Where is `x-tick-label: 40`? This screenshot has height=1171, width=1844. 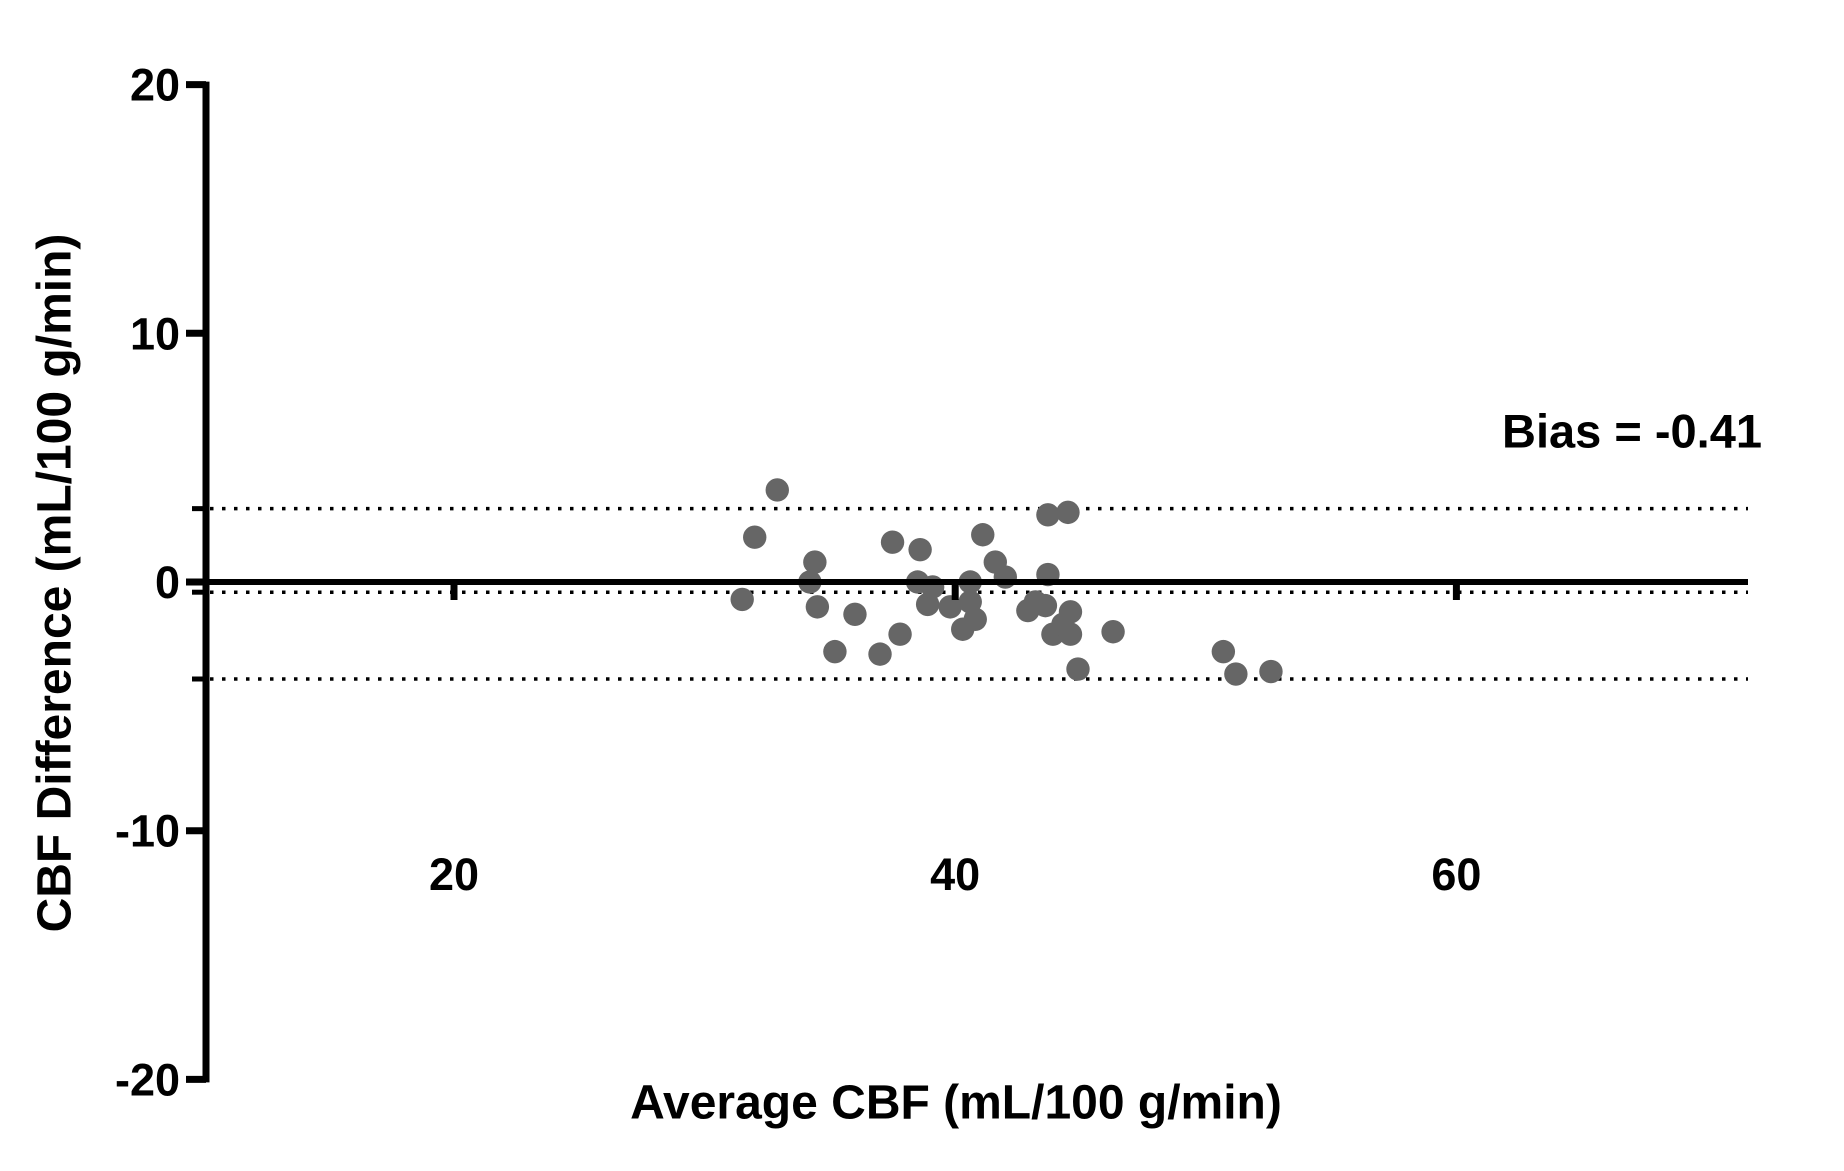
x-tick-label: 40 is located at coordinates (955, 874).